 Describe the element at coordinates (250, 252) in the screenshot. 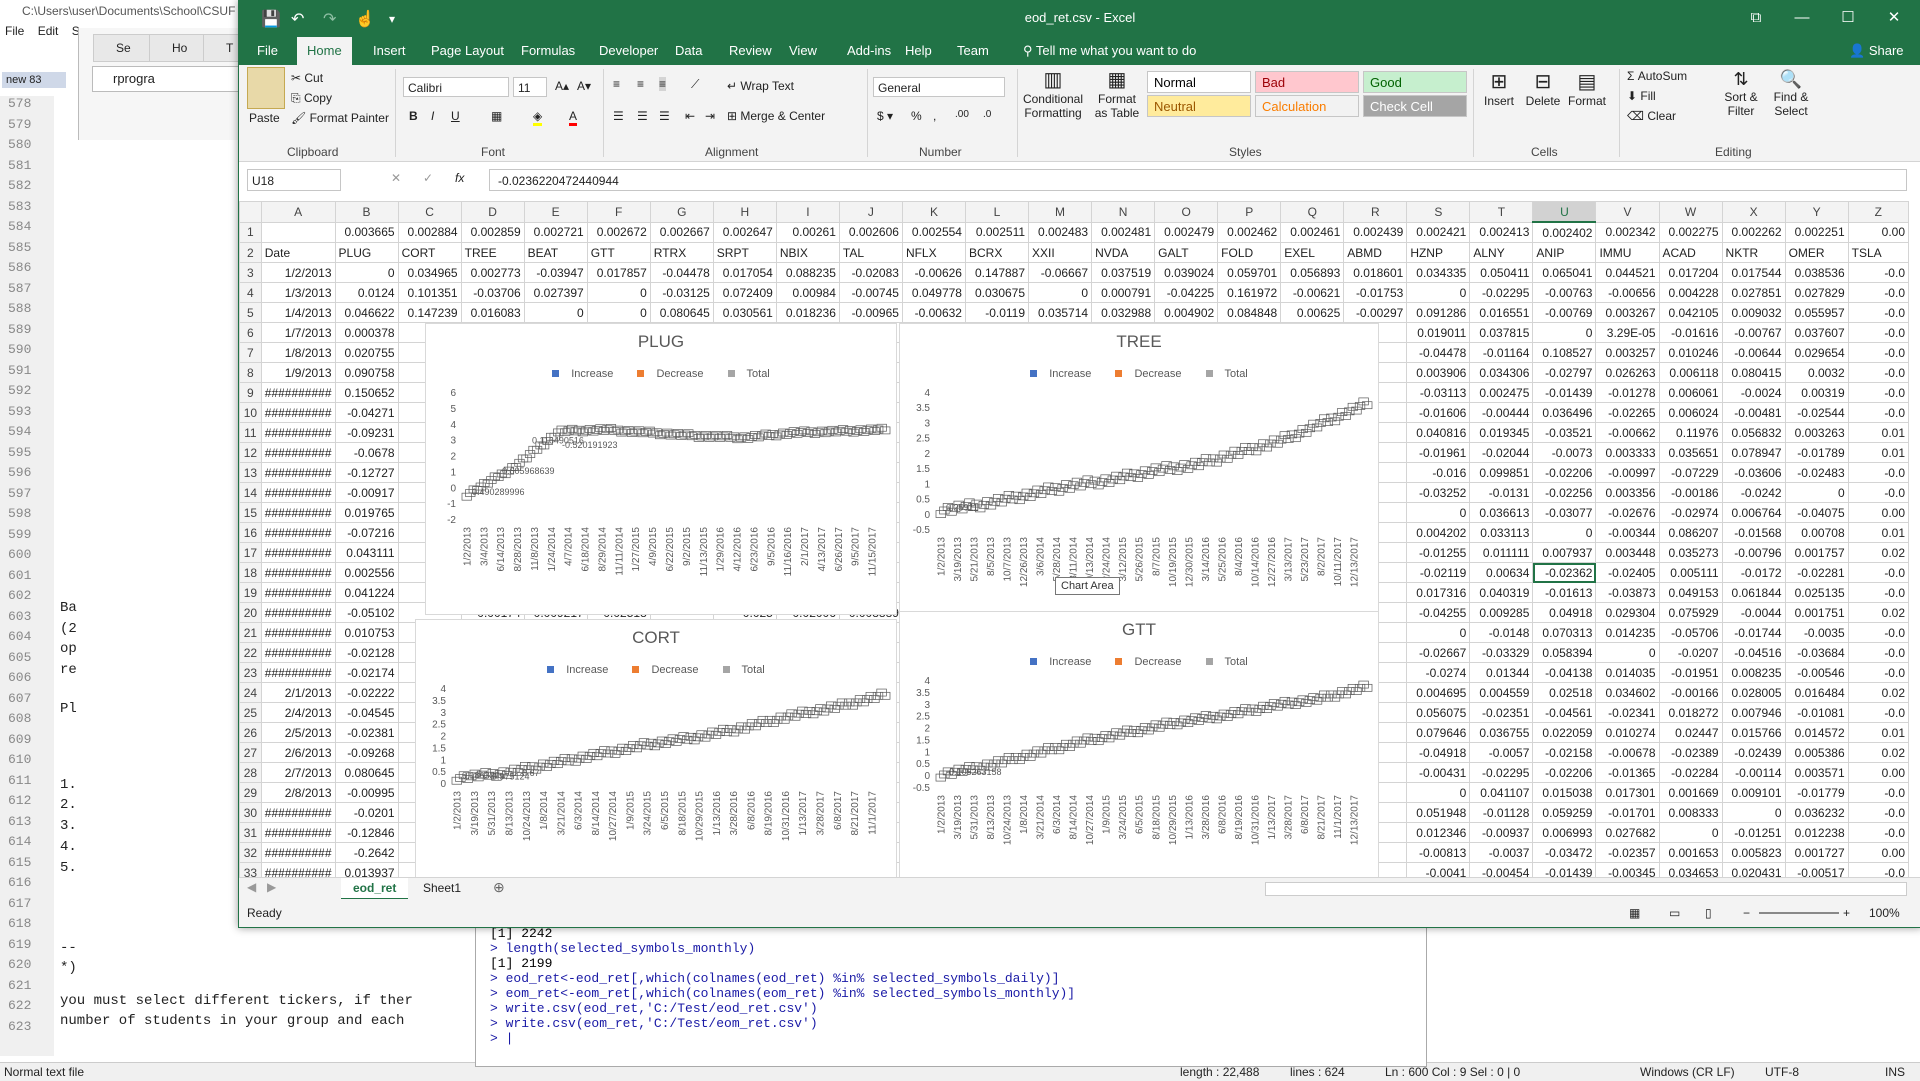

I see `row-header: 2` at that location.